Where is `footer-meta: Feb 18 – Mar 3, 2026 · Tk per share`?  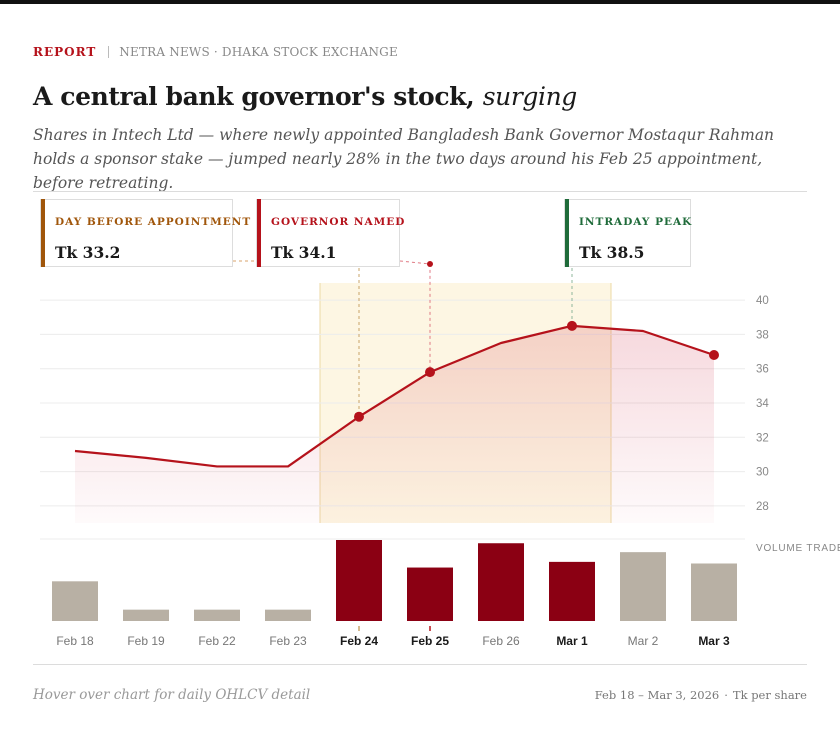 footer-meta: Feb 18 – Mar 3, 2026 · Tk per share is located at coordinates (701, 695).